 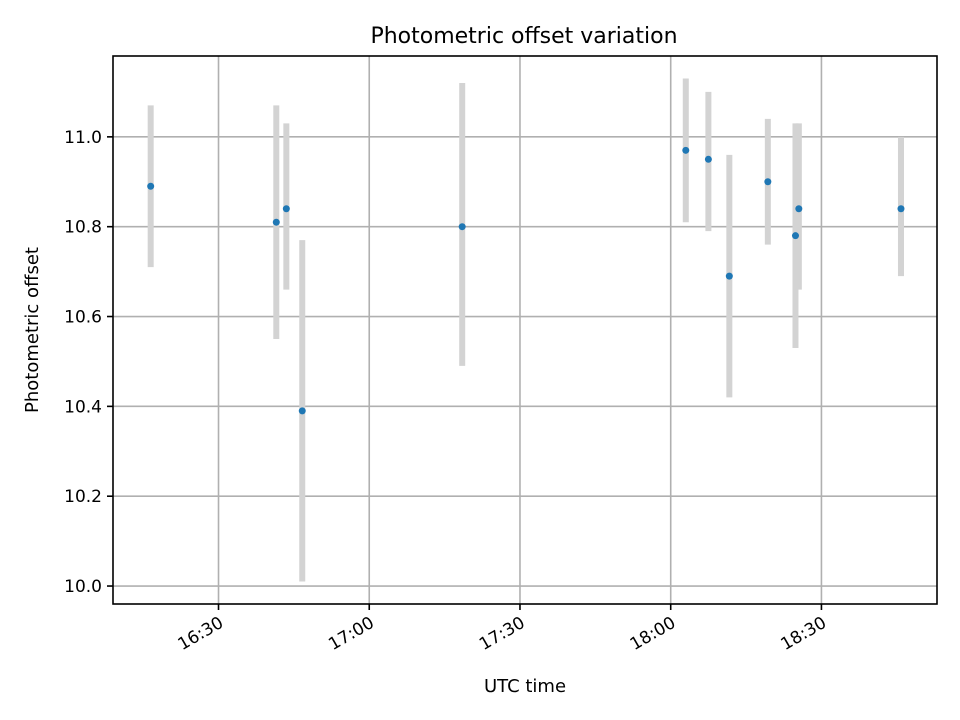 I want to click on x-axis: 16:30 17:00 17:30 18:00 18:30, so click(x=502, y=629).